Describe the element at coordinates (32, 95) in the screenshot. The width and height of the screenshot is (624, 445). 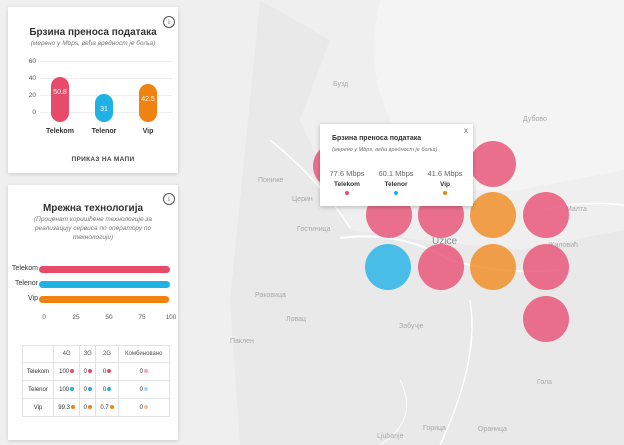
I see `y-tick-label: 20` at that location.